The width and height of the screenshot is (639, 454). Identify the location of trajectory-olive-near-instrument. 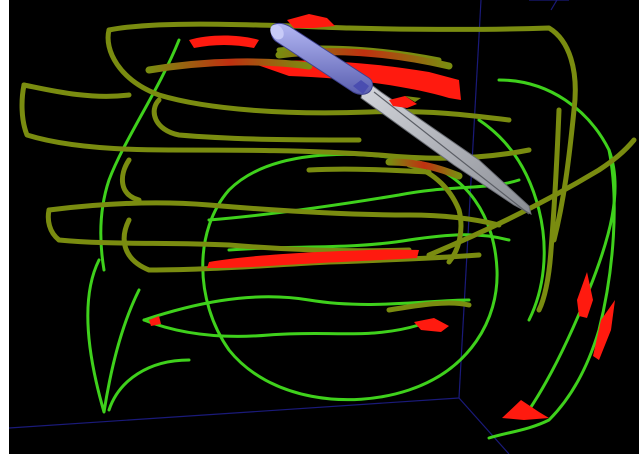
(413, 99).